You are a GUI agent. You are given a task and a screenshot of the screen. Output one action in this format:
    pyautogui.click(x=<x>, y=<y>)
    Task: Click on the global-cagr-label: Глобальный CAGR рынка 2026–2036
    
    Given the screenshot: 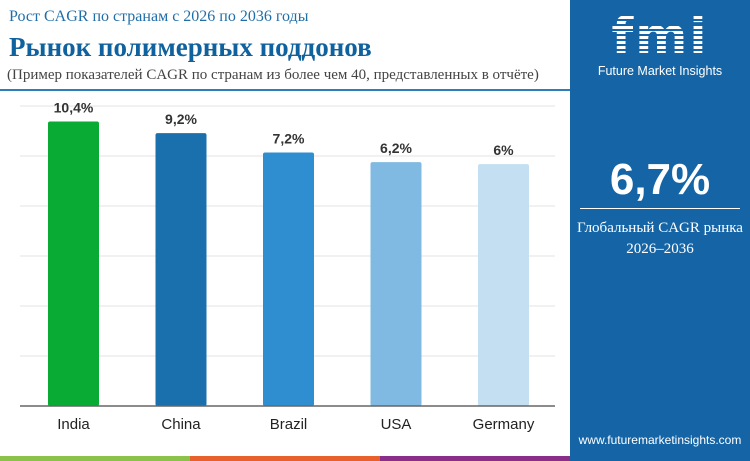 What is the action you would take?
    pyautogui.click(x=660, y=239)
    